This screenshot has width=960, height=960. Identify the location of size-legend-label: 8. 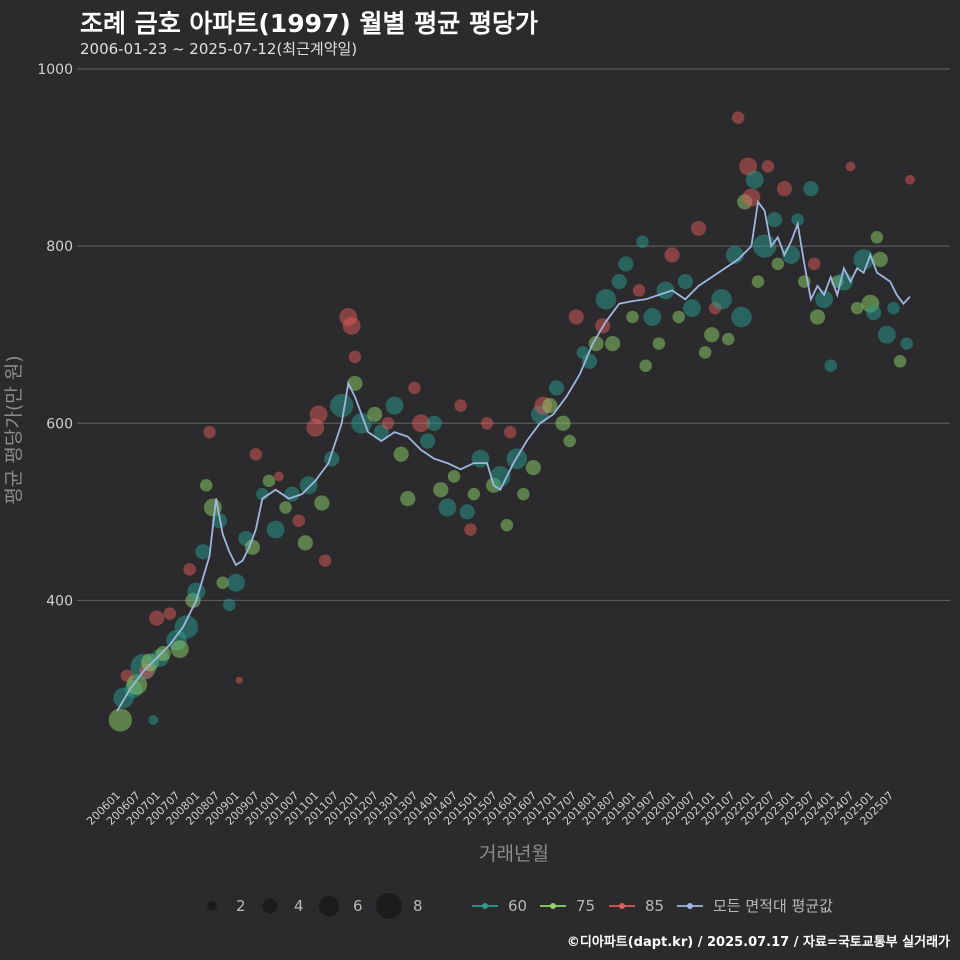
(418, 906).